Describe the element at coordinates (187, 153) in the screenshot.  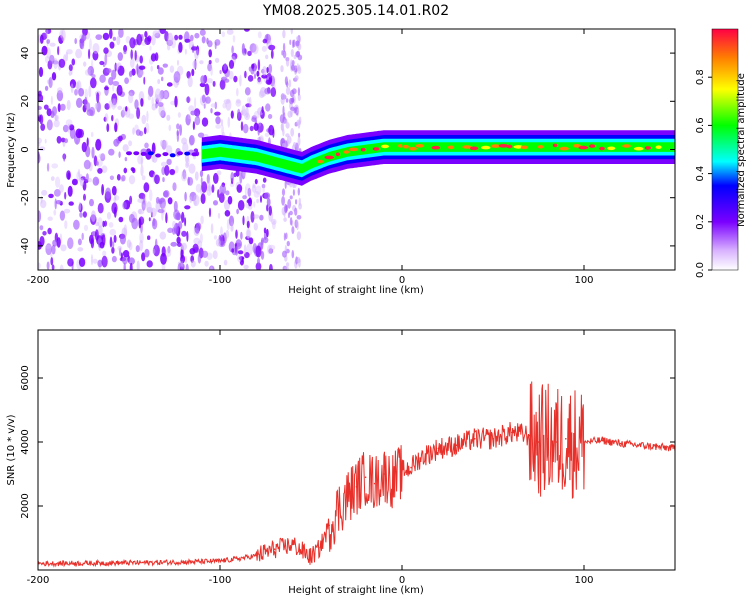
I see `spectrogram-ridge-cell` at that location.